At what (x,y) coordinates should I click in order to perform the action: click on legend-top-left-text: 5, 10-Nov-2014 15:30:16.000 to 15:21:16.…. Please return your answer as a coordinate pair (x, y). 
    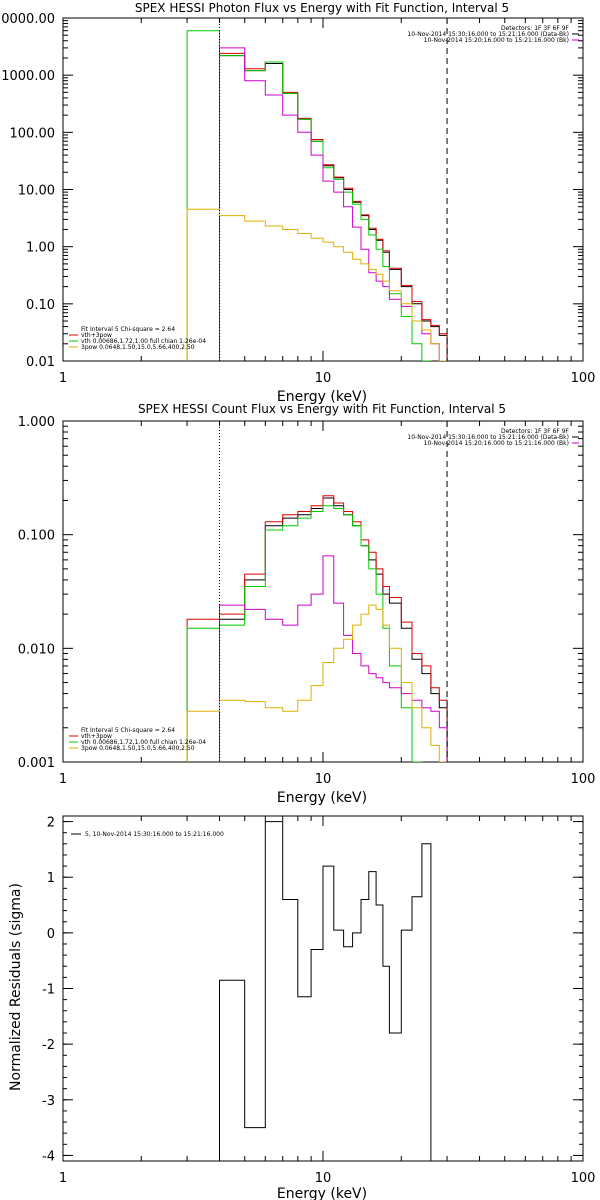
    Looking at the image, I should click on (154, 834).